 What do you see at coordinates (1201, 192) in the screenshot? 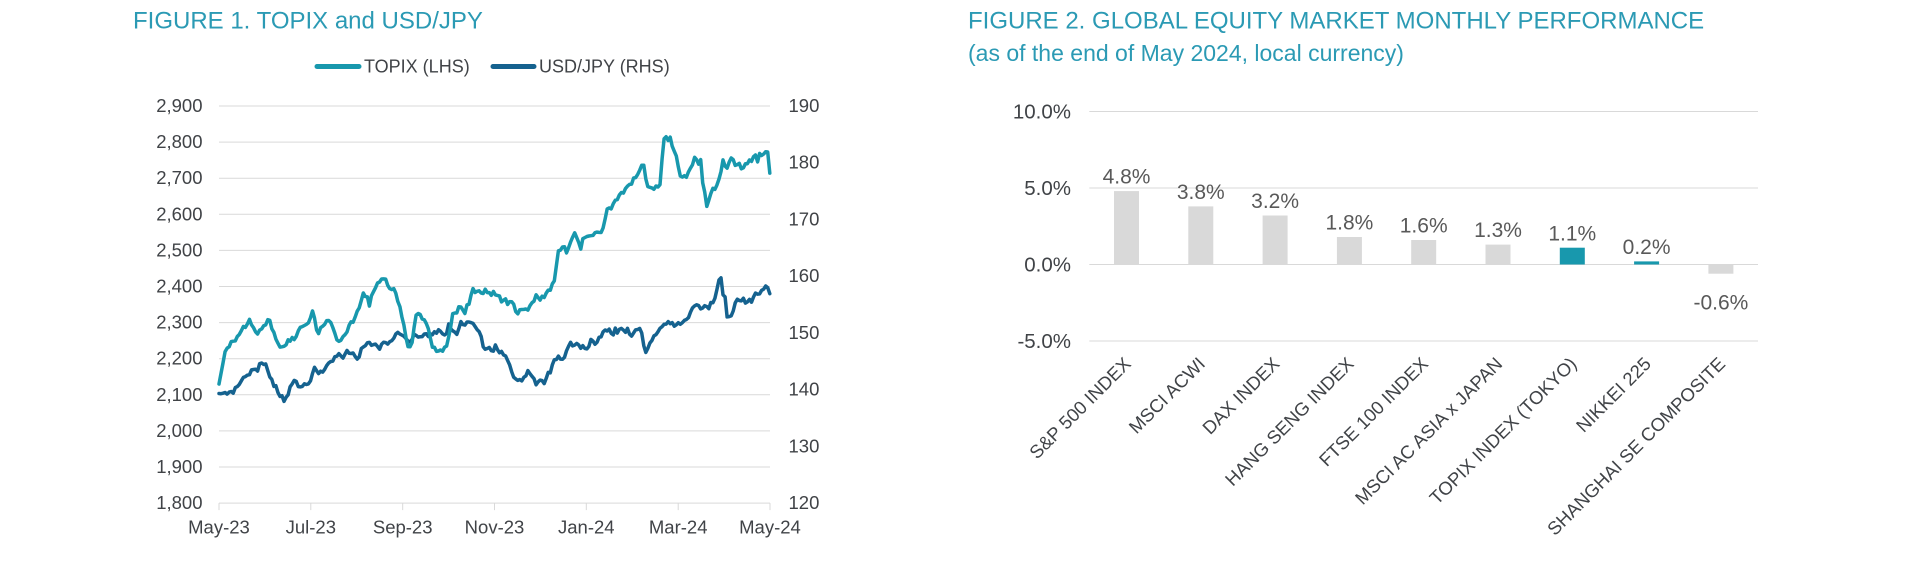
I see `svg-text: 3.8%` at bounding box center [1201, 192].